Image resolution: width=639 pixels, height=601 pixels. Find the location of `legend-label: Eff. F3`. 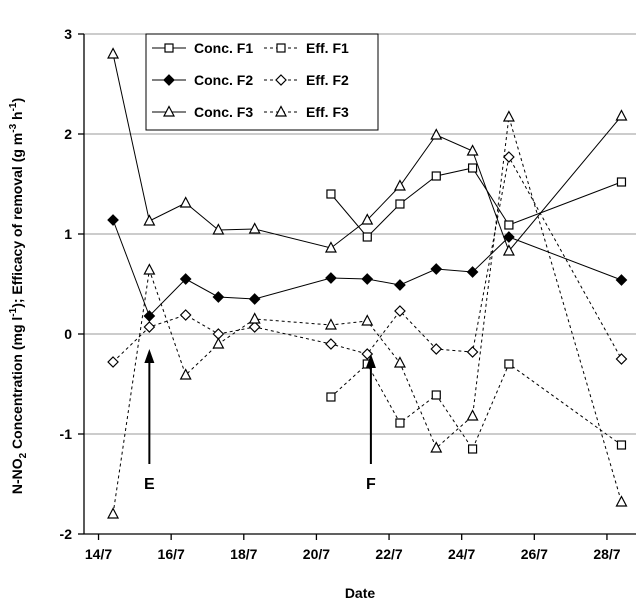

legend-label: Eff. F3 is located at coordinates (327, 112).